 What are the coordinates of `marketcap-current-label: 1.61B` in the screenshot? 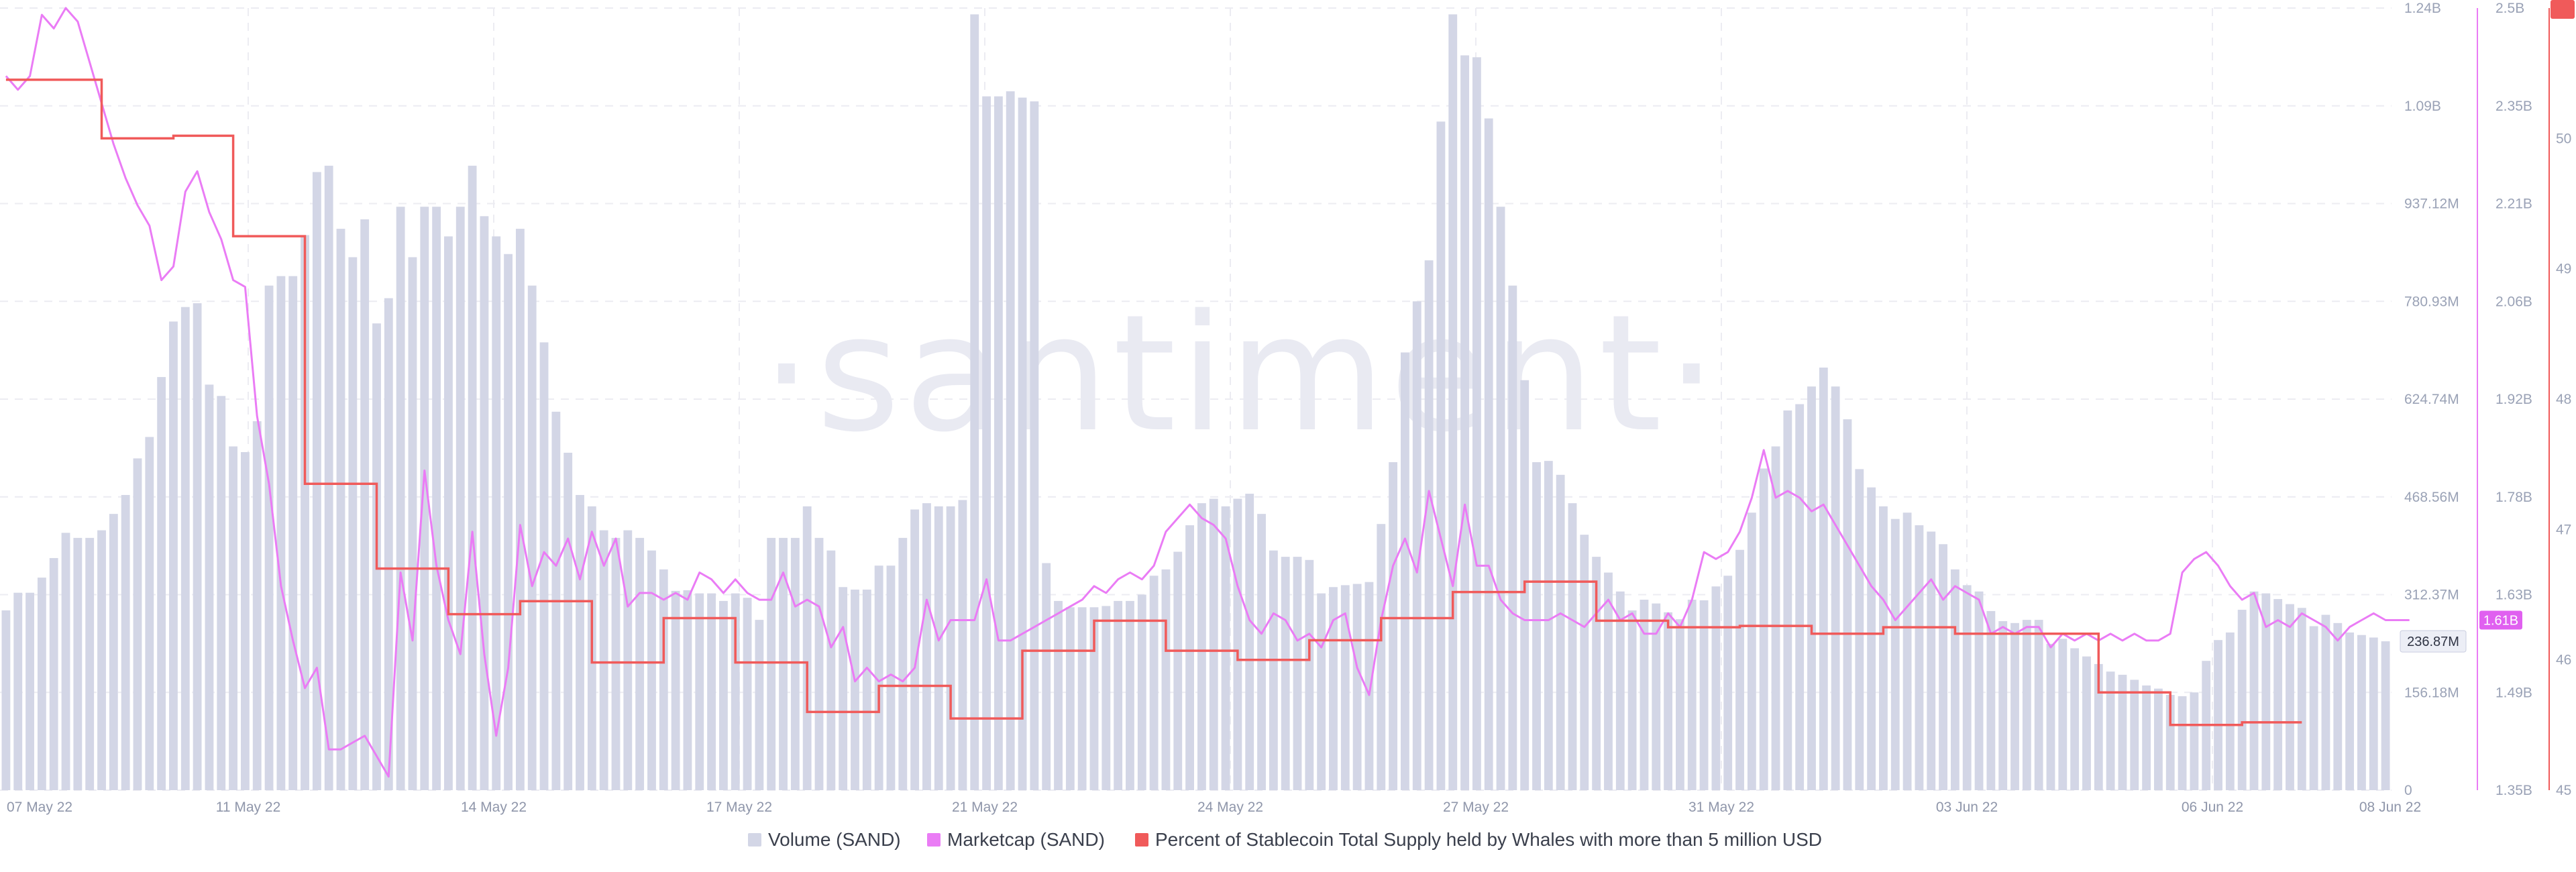 It's located at (2500, 621).